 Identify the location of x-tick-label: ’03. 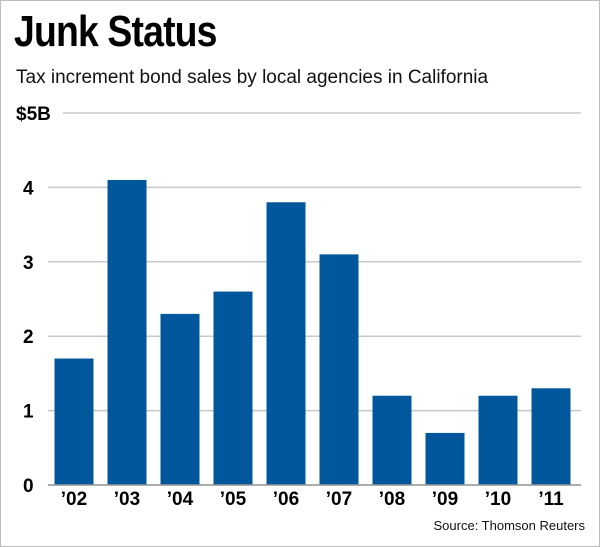
(127, 499).